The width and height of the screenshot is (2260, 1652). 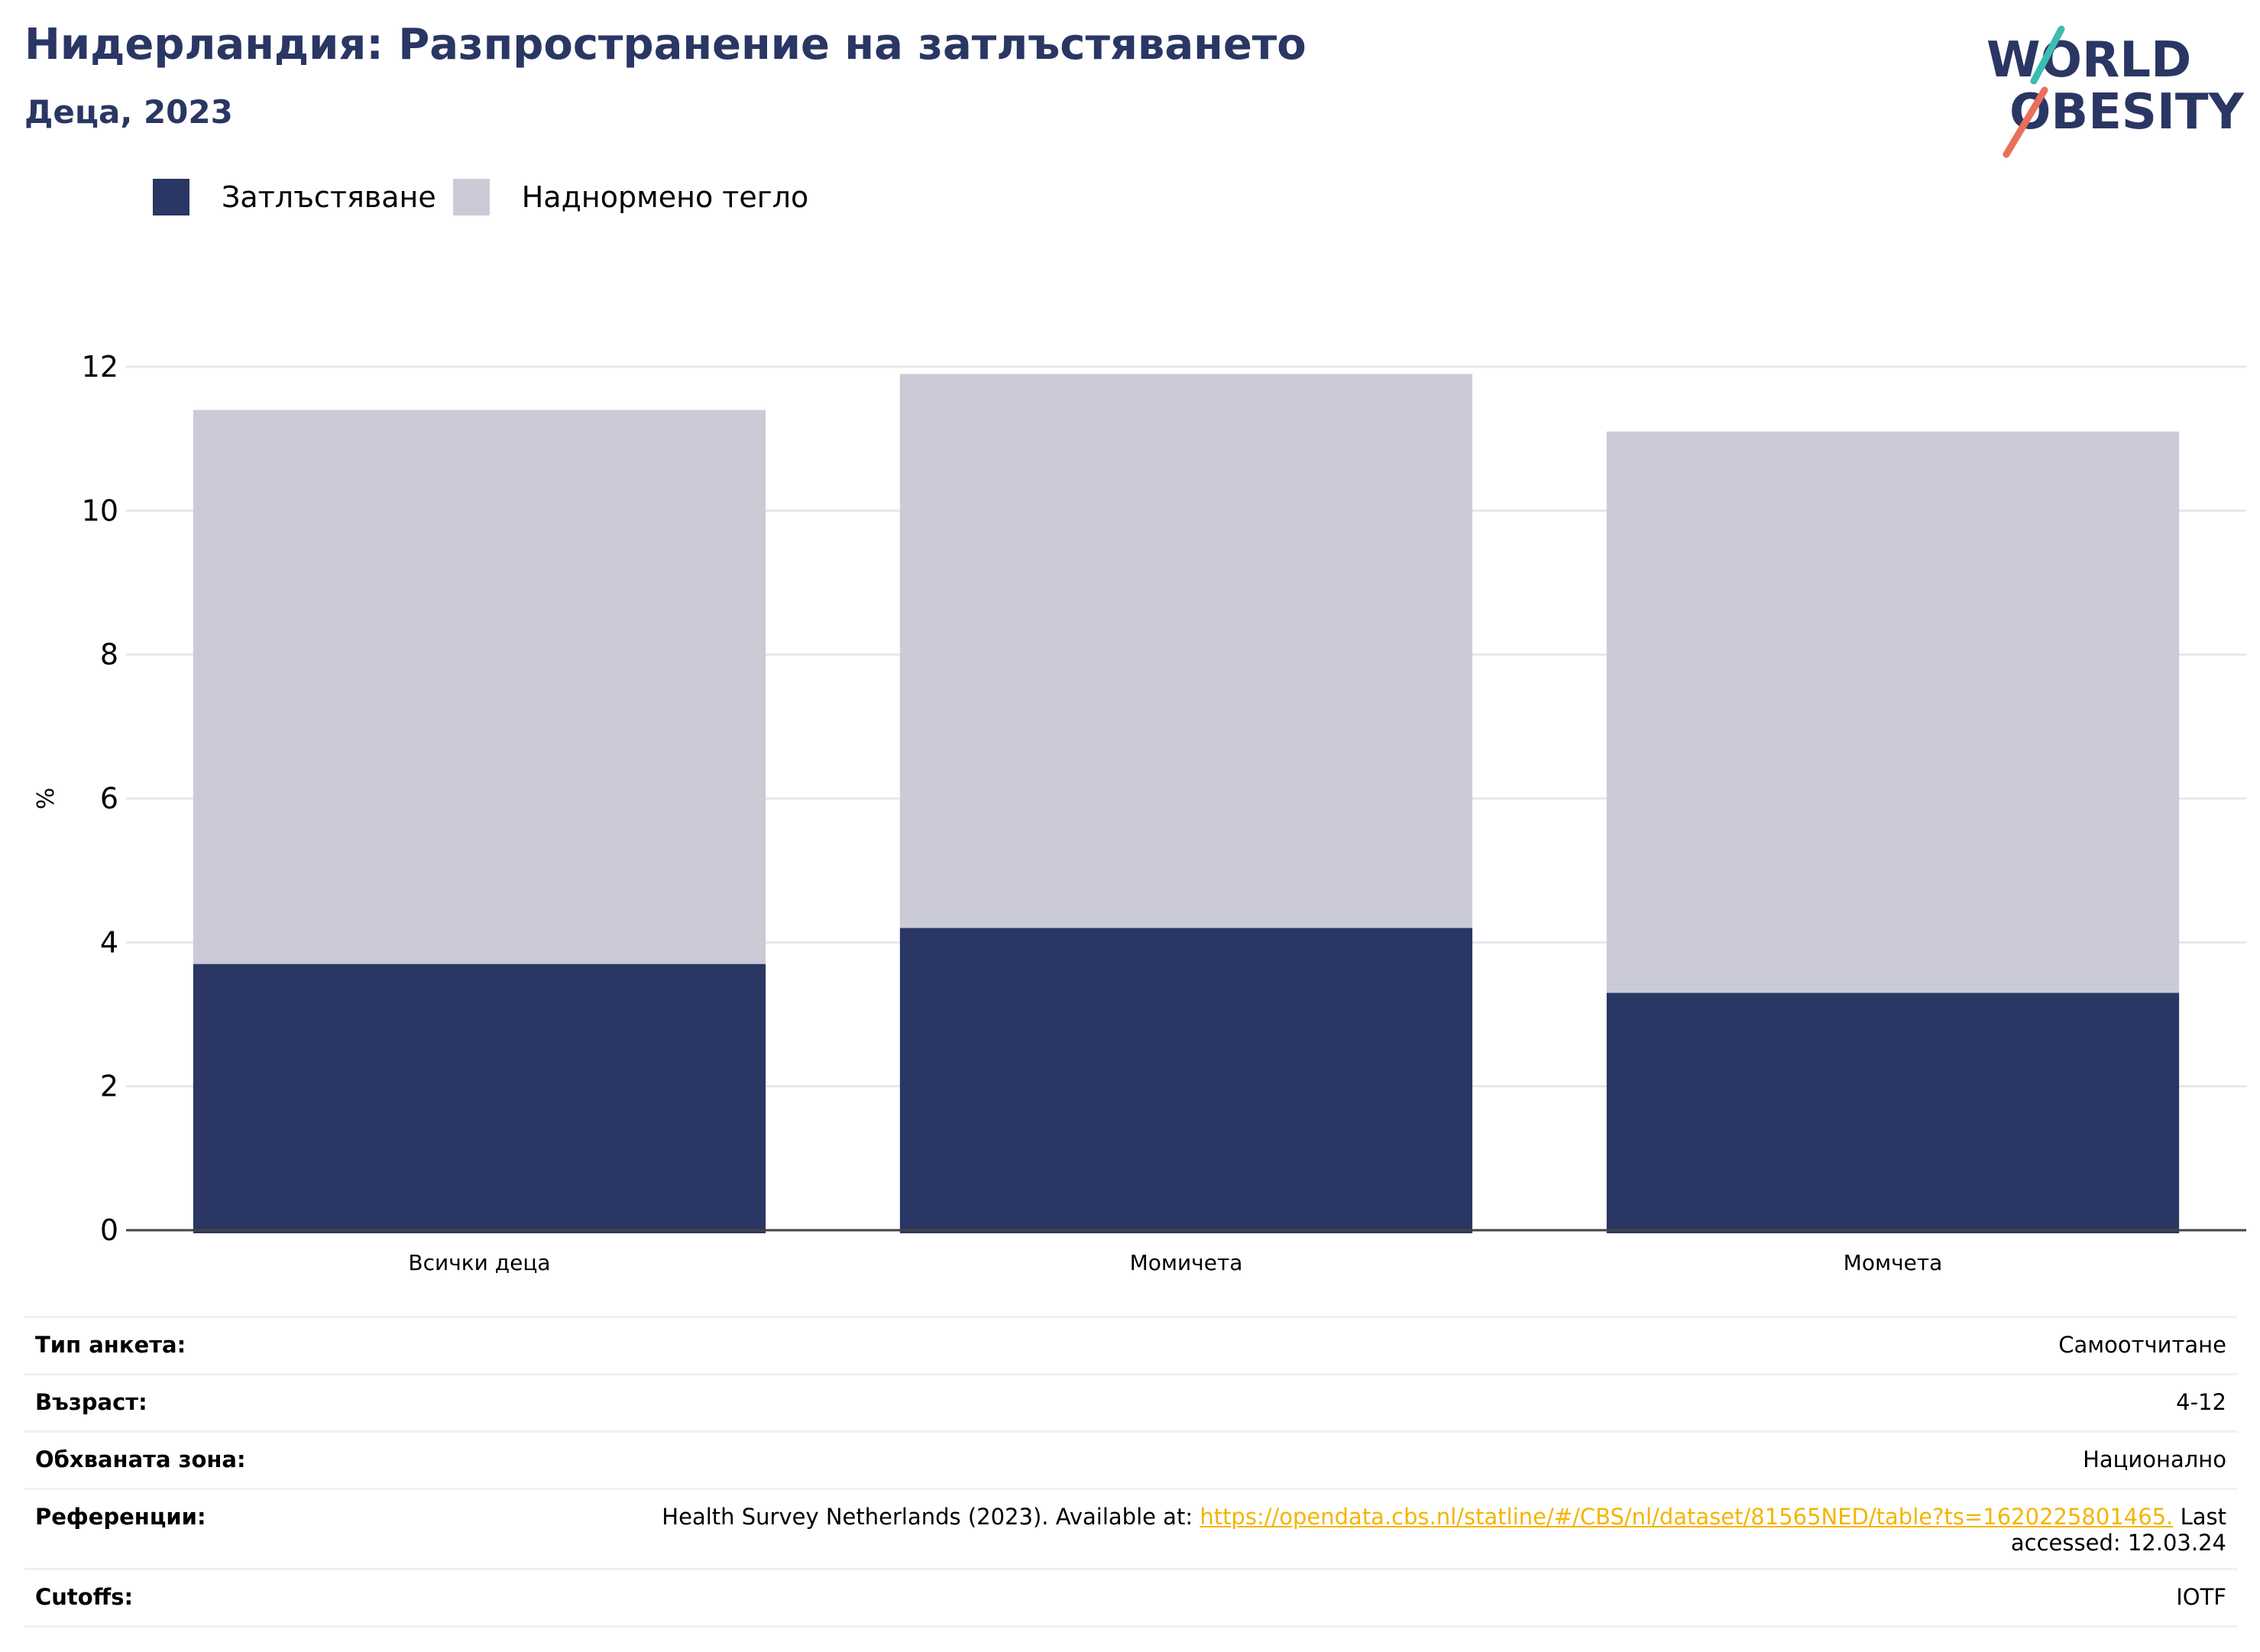 I want to click on legend-swatch-obesity, so click(x=171, y=197).